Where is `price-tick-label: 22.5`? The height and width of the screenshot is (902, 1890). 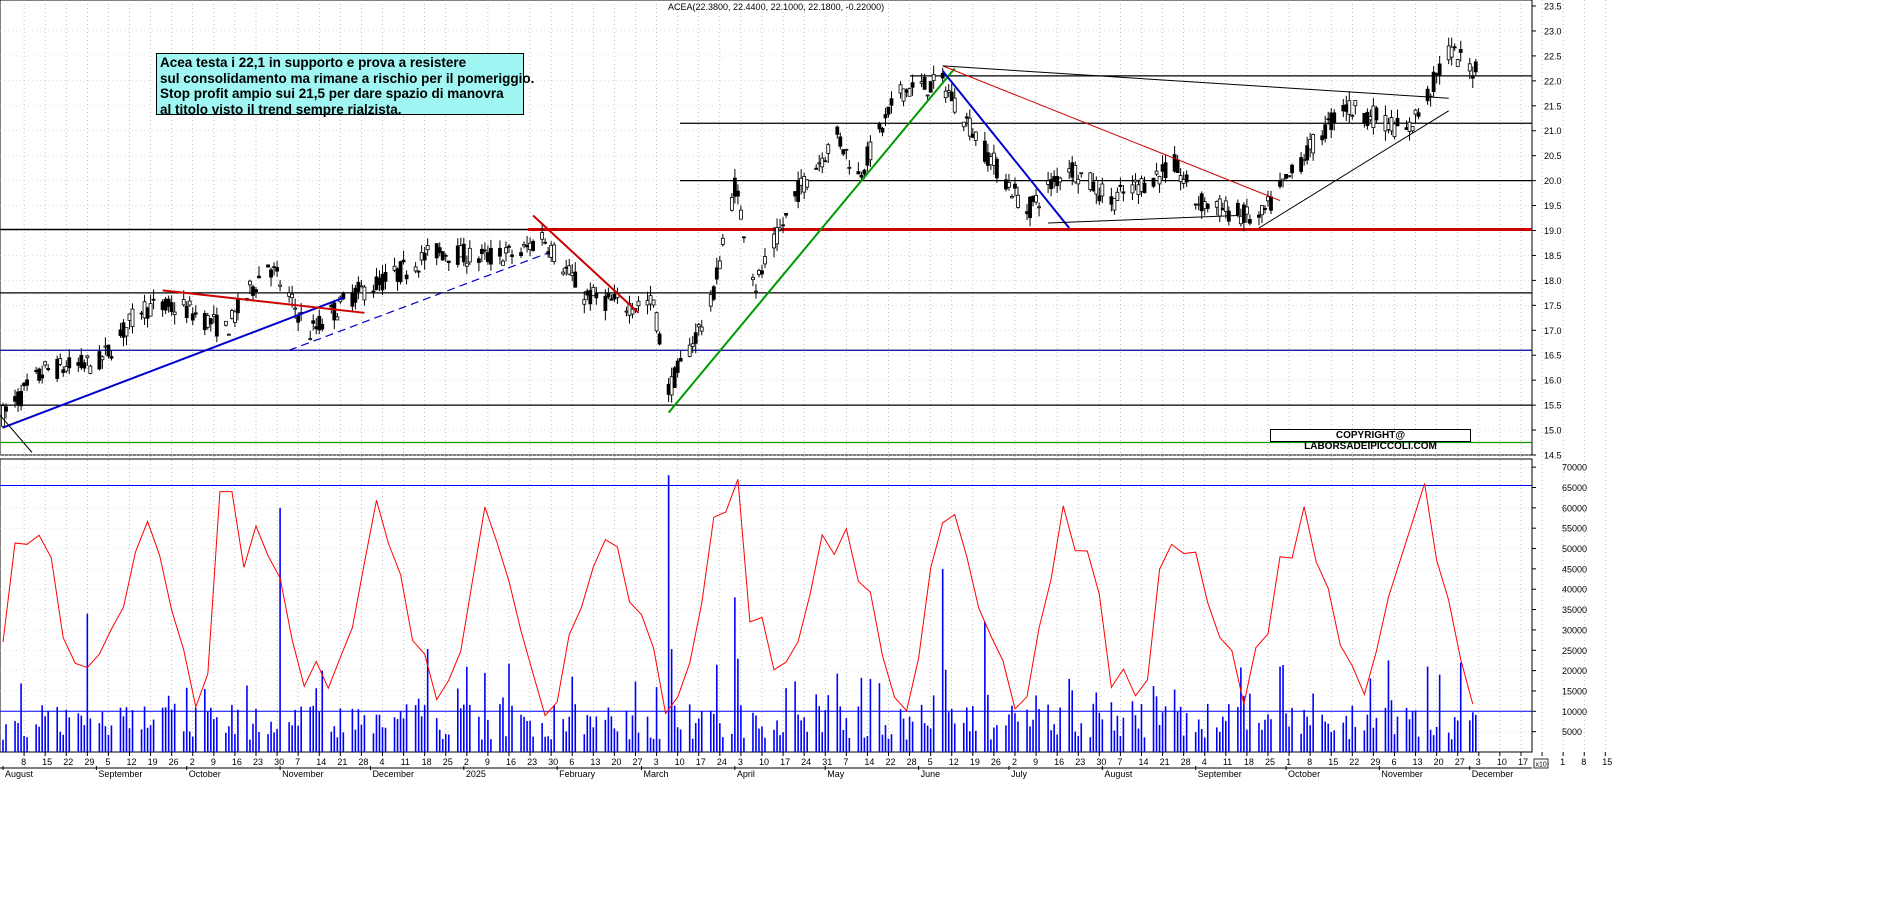 price-tick-label: 22.5 is located at coordinates (1553, 56).